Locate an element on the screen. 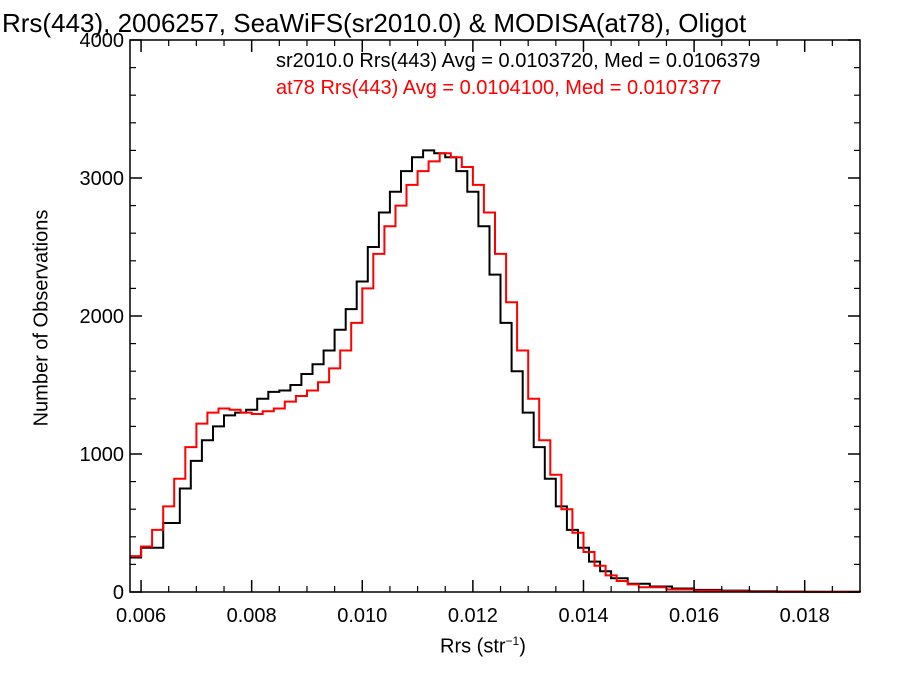 Image resolution: width=900 pixels, height=675 pixels. y-tick-label: 1000 is located at coordinates (102, 455).